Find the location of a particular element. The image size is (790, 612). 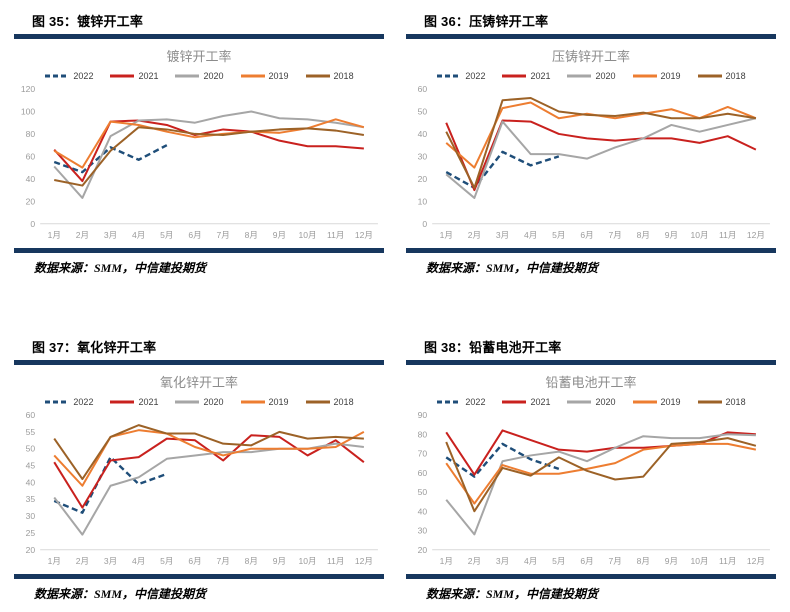

y-axis-tick-label: 100 is located at coordinates (28, 111).